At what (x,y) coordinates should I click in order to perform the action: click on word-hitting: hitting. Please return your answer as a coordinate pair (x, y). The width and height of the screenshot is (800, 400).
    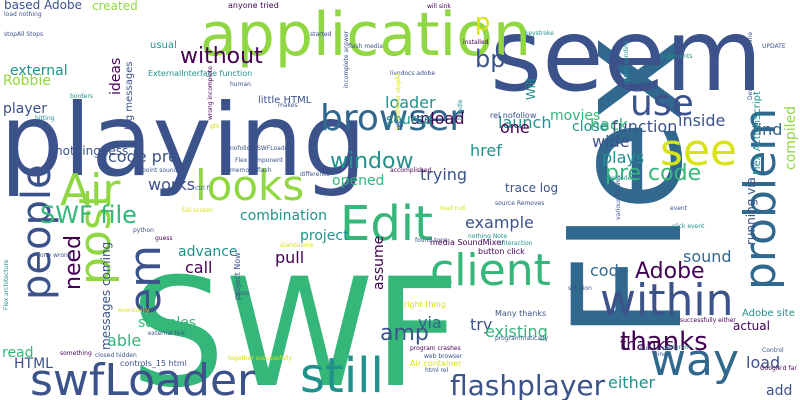
    Looking at the image, I should click on (45, 118).